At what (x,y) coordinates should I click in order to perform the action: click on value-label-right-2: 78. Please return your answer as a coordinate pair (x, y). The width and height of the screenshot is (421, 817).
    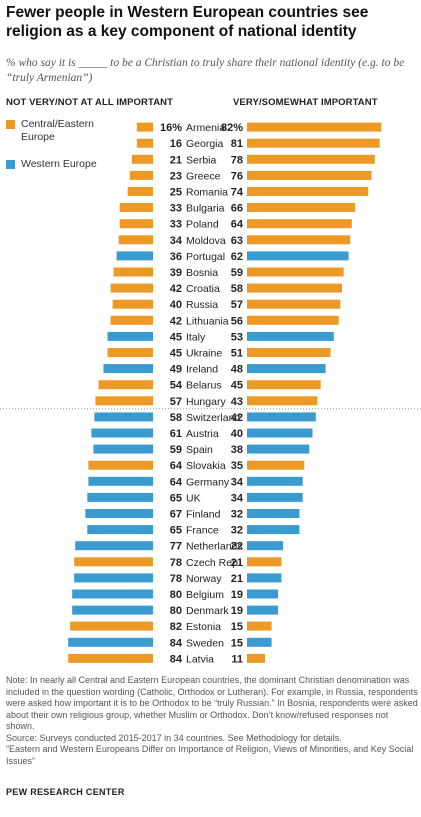
    Looking at the image, I should click on (237, 160).